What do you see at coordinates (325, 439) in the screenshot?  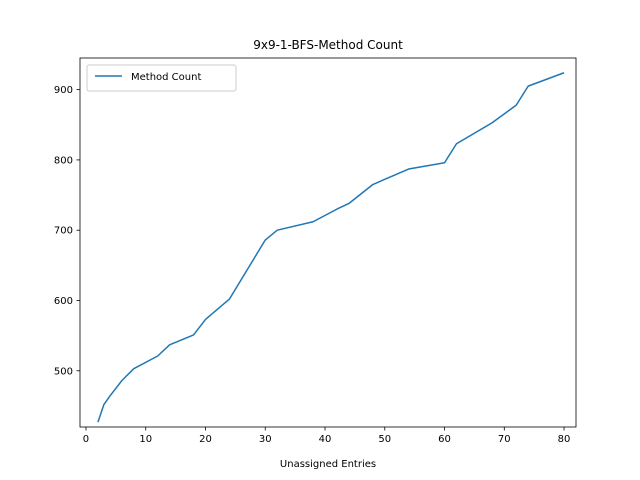 I see `x-tick-label: 40` at bounding box center [325, 439].